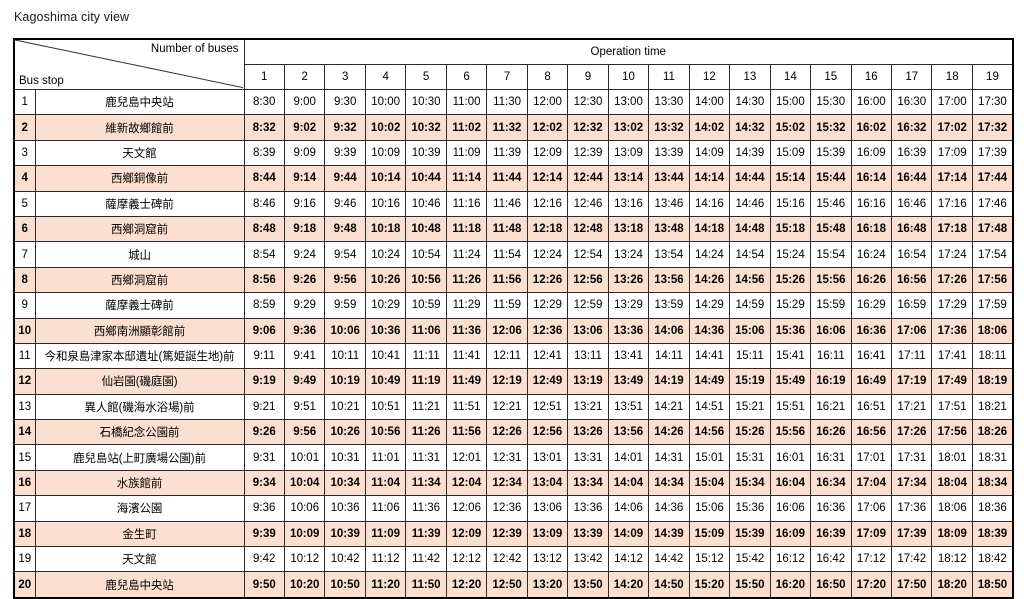 The height and width of the screenshot is (599, 1024). Describe the element at coordinates (628, 381) in the screenshot. I see `departure-time-cell: 13:49` at that location.